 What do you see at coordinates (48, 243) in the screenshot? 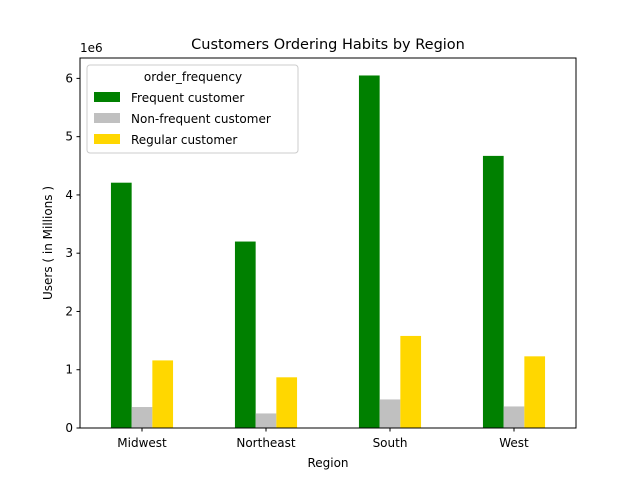
I see `y-axis-label: Users ( in Millions )` at bounding box center [48, 243].